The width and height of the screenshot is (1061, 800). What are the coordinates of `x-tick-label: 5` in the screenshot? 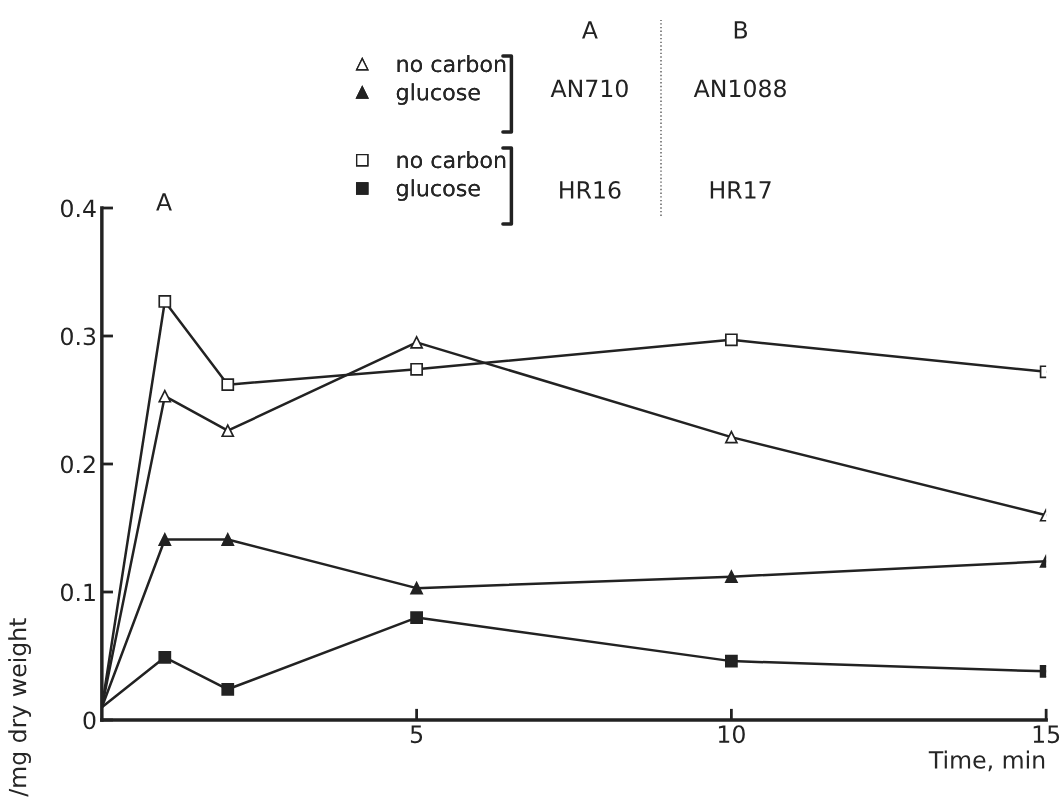 It's located at (416, 734).